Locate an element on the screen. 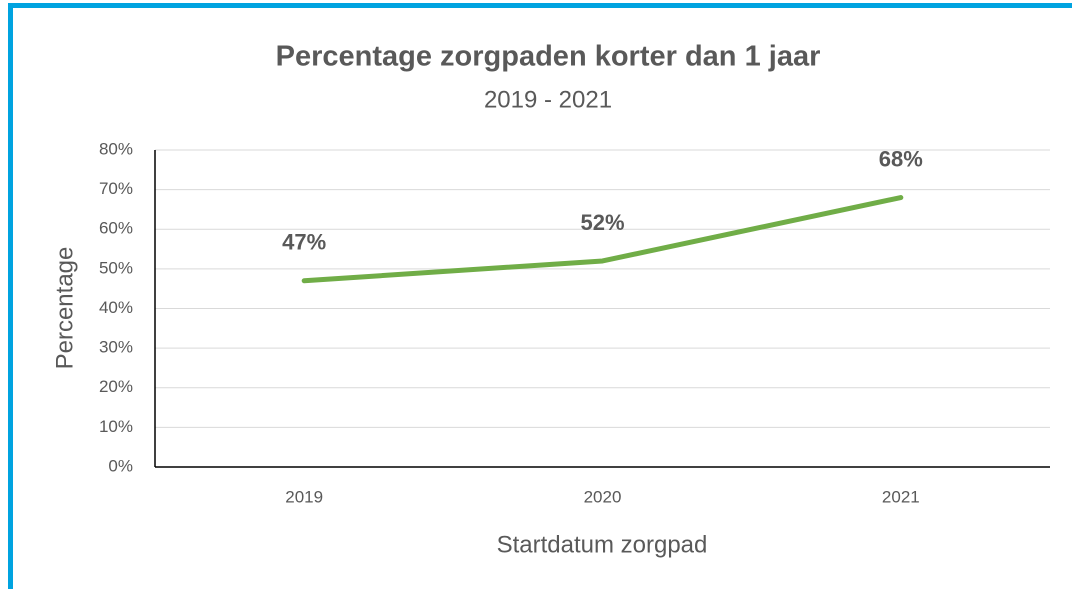 The height and width of the screenshot is (589, 1072). data-label: 52% is located at coordinates (602, 222).